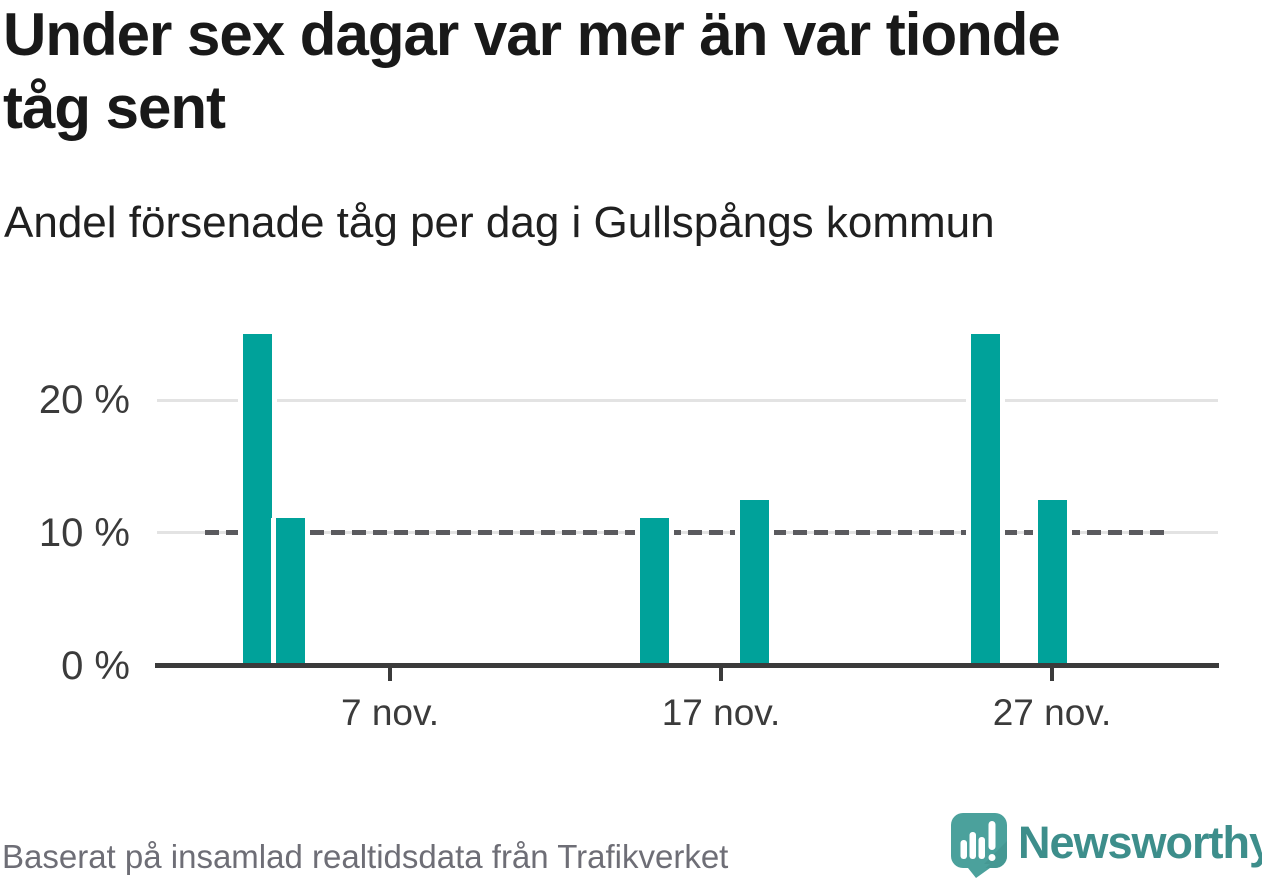  Describe the element at coordinates (1052, 712) in the screenshot. I see `x-axis-label: 27 nov.` at that location.